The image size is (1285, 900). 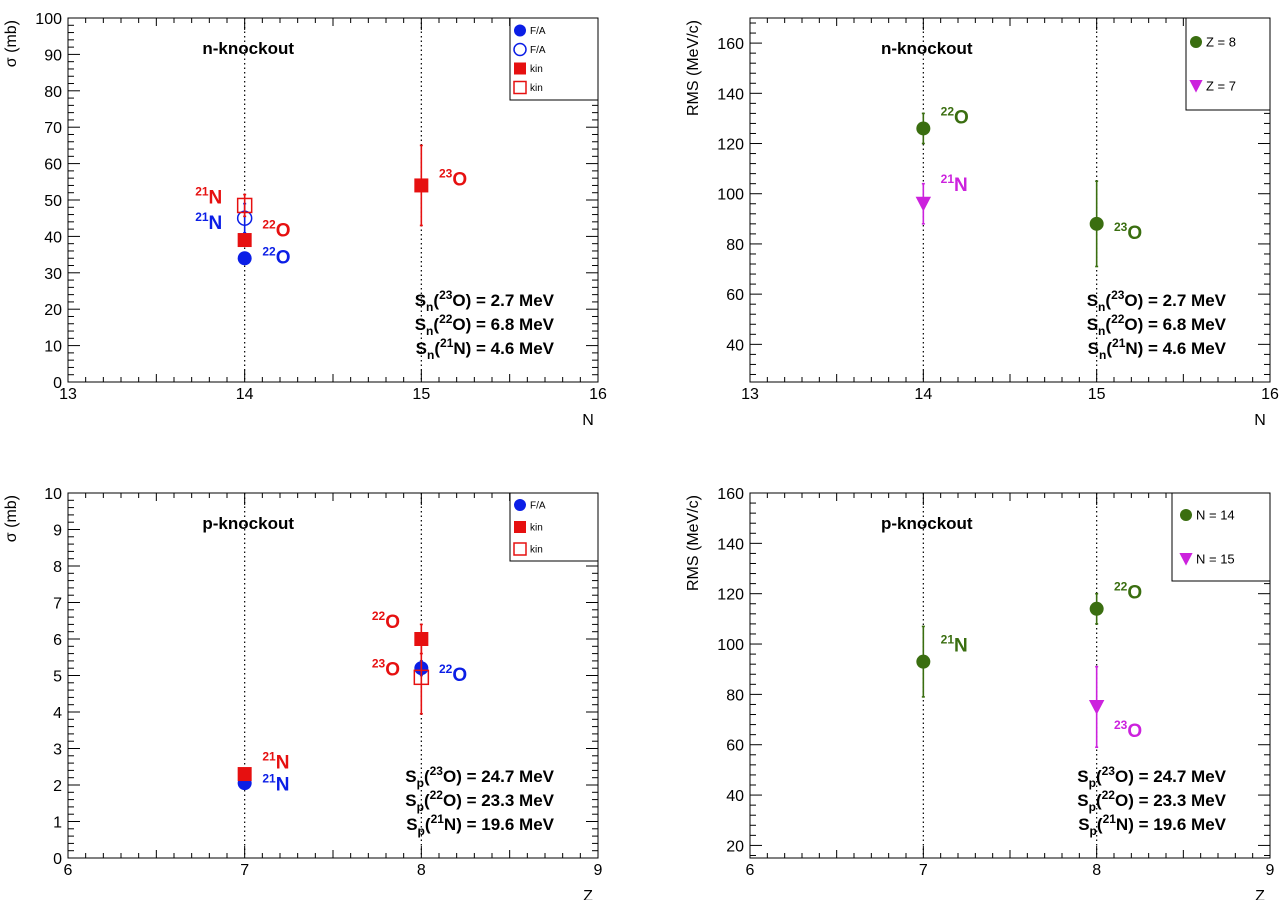 What do you see at coordinates (1260, 420) in the screenshot?
I see `x-axis-label: N` at bounding box center [1260, 420].